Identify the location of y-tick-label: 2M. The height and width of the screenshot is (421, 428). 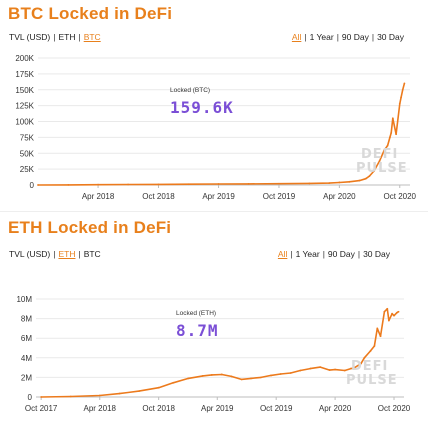
(26, 377).